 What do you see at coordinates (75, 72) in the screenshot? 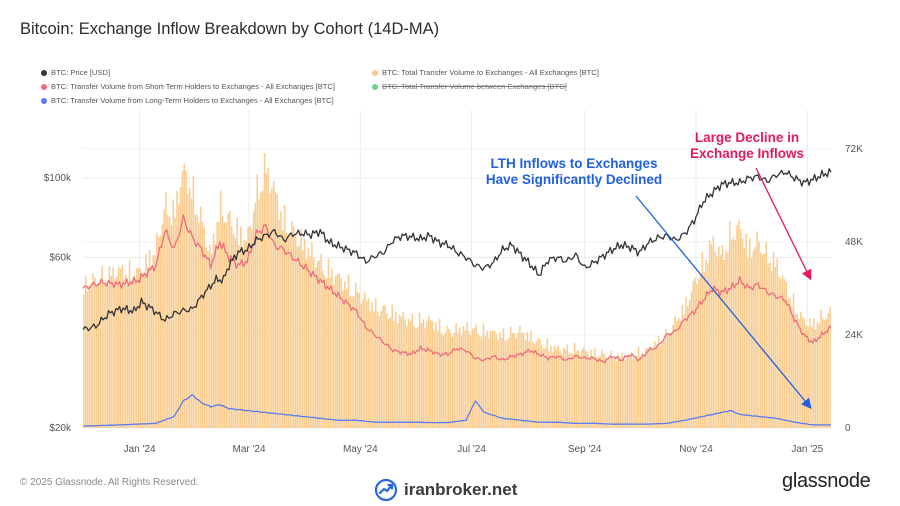
I see `legend-item-price: BTC: Price [USD]` at bounding box center [75, 72].